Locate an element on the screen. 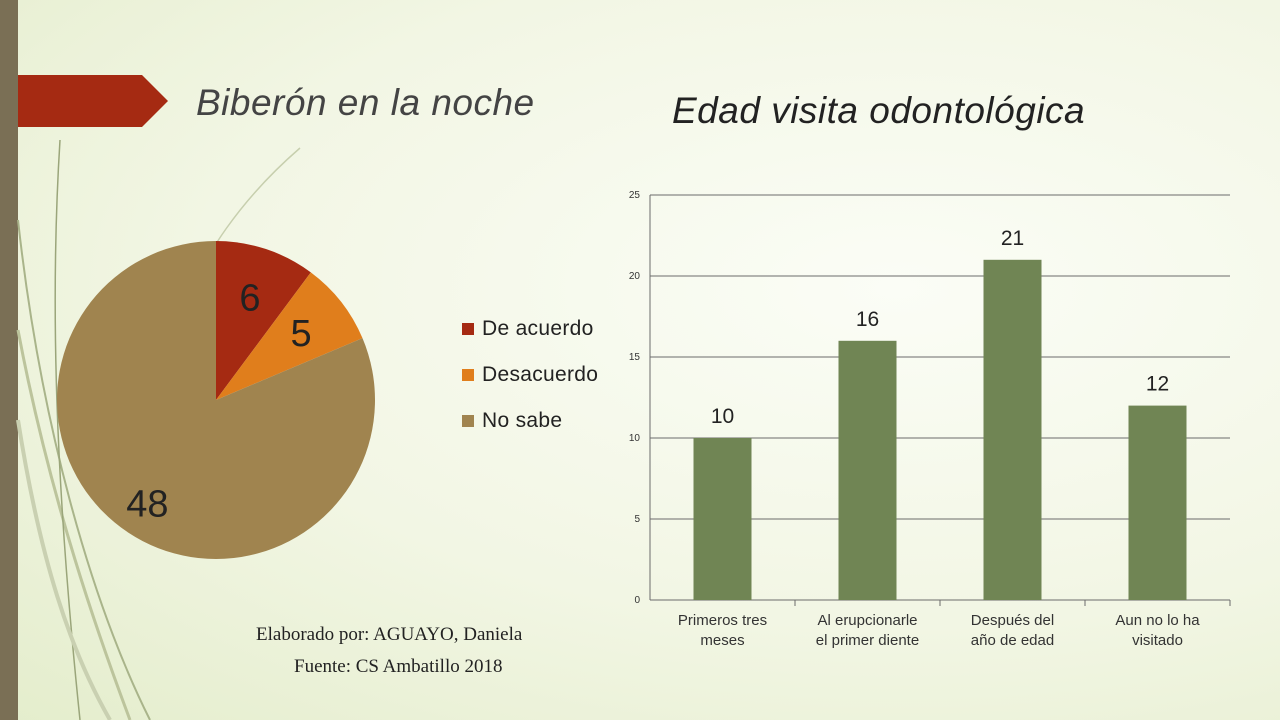 This screenshot has width=1280, height=720. bar-data-label-4: 12 is located at coordinates (1157, 384).